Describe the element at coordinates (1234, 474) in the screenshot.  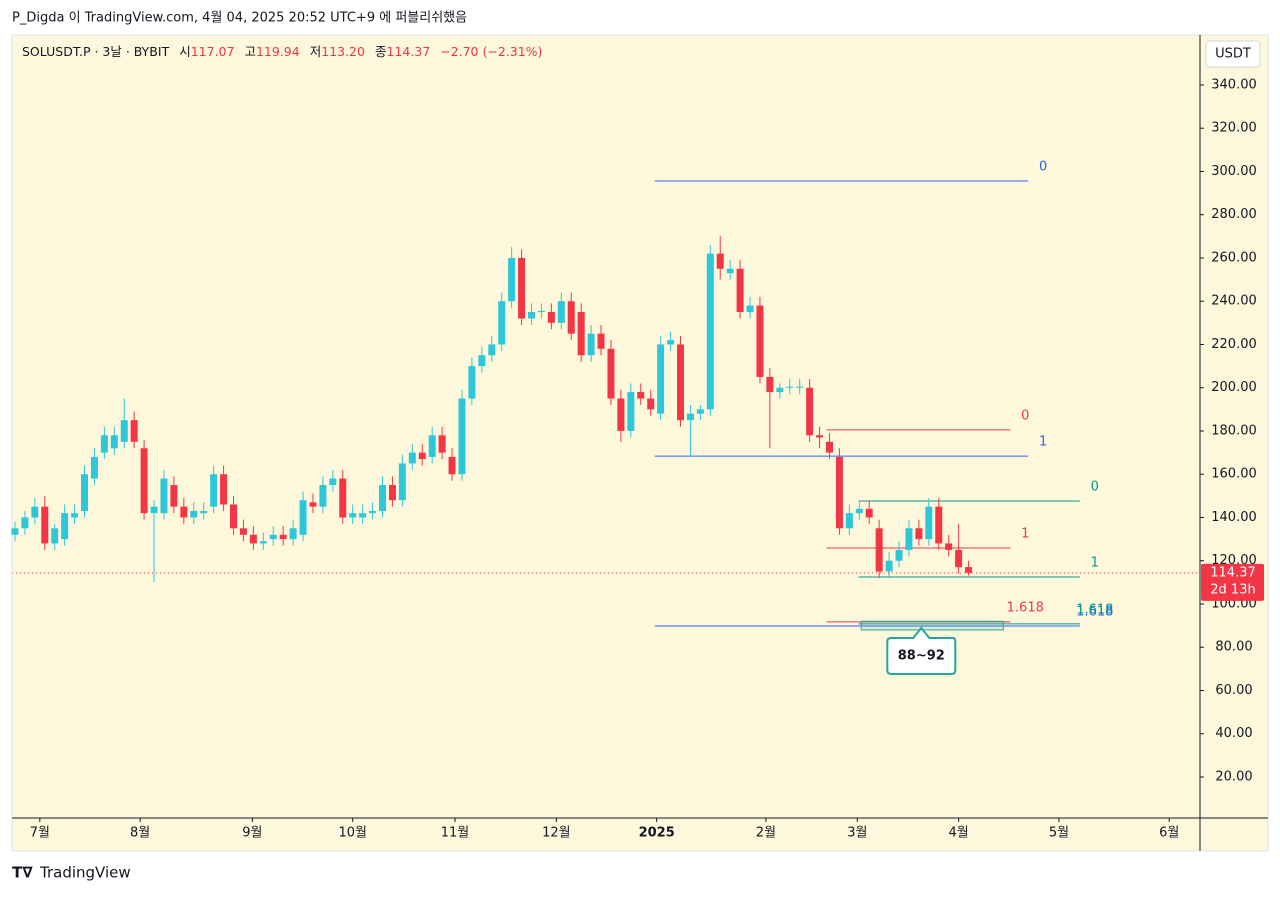
I see `y-tick-label: 160.00` at that location.